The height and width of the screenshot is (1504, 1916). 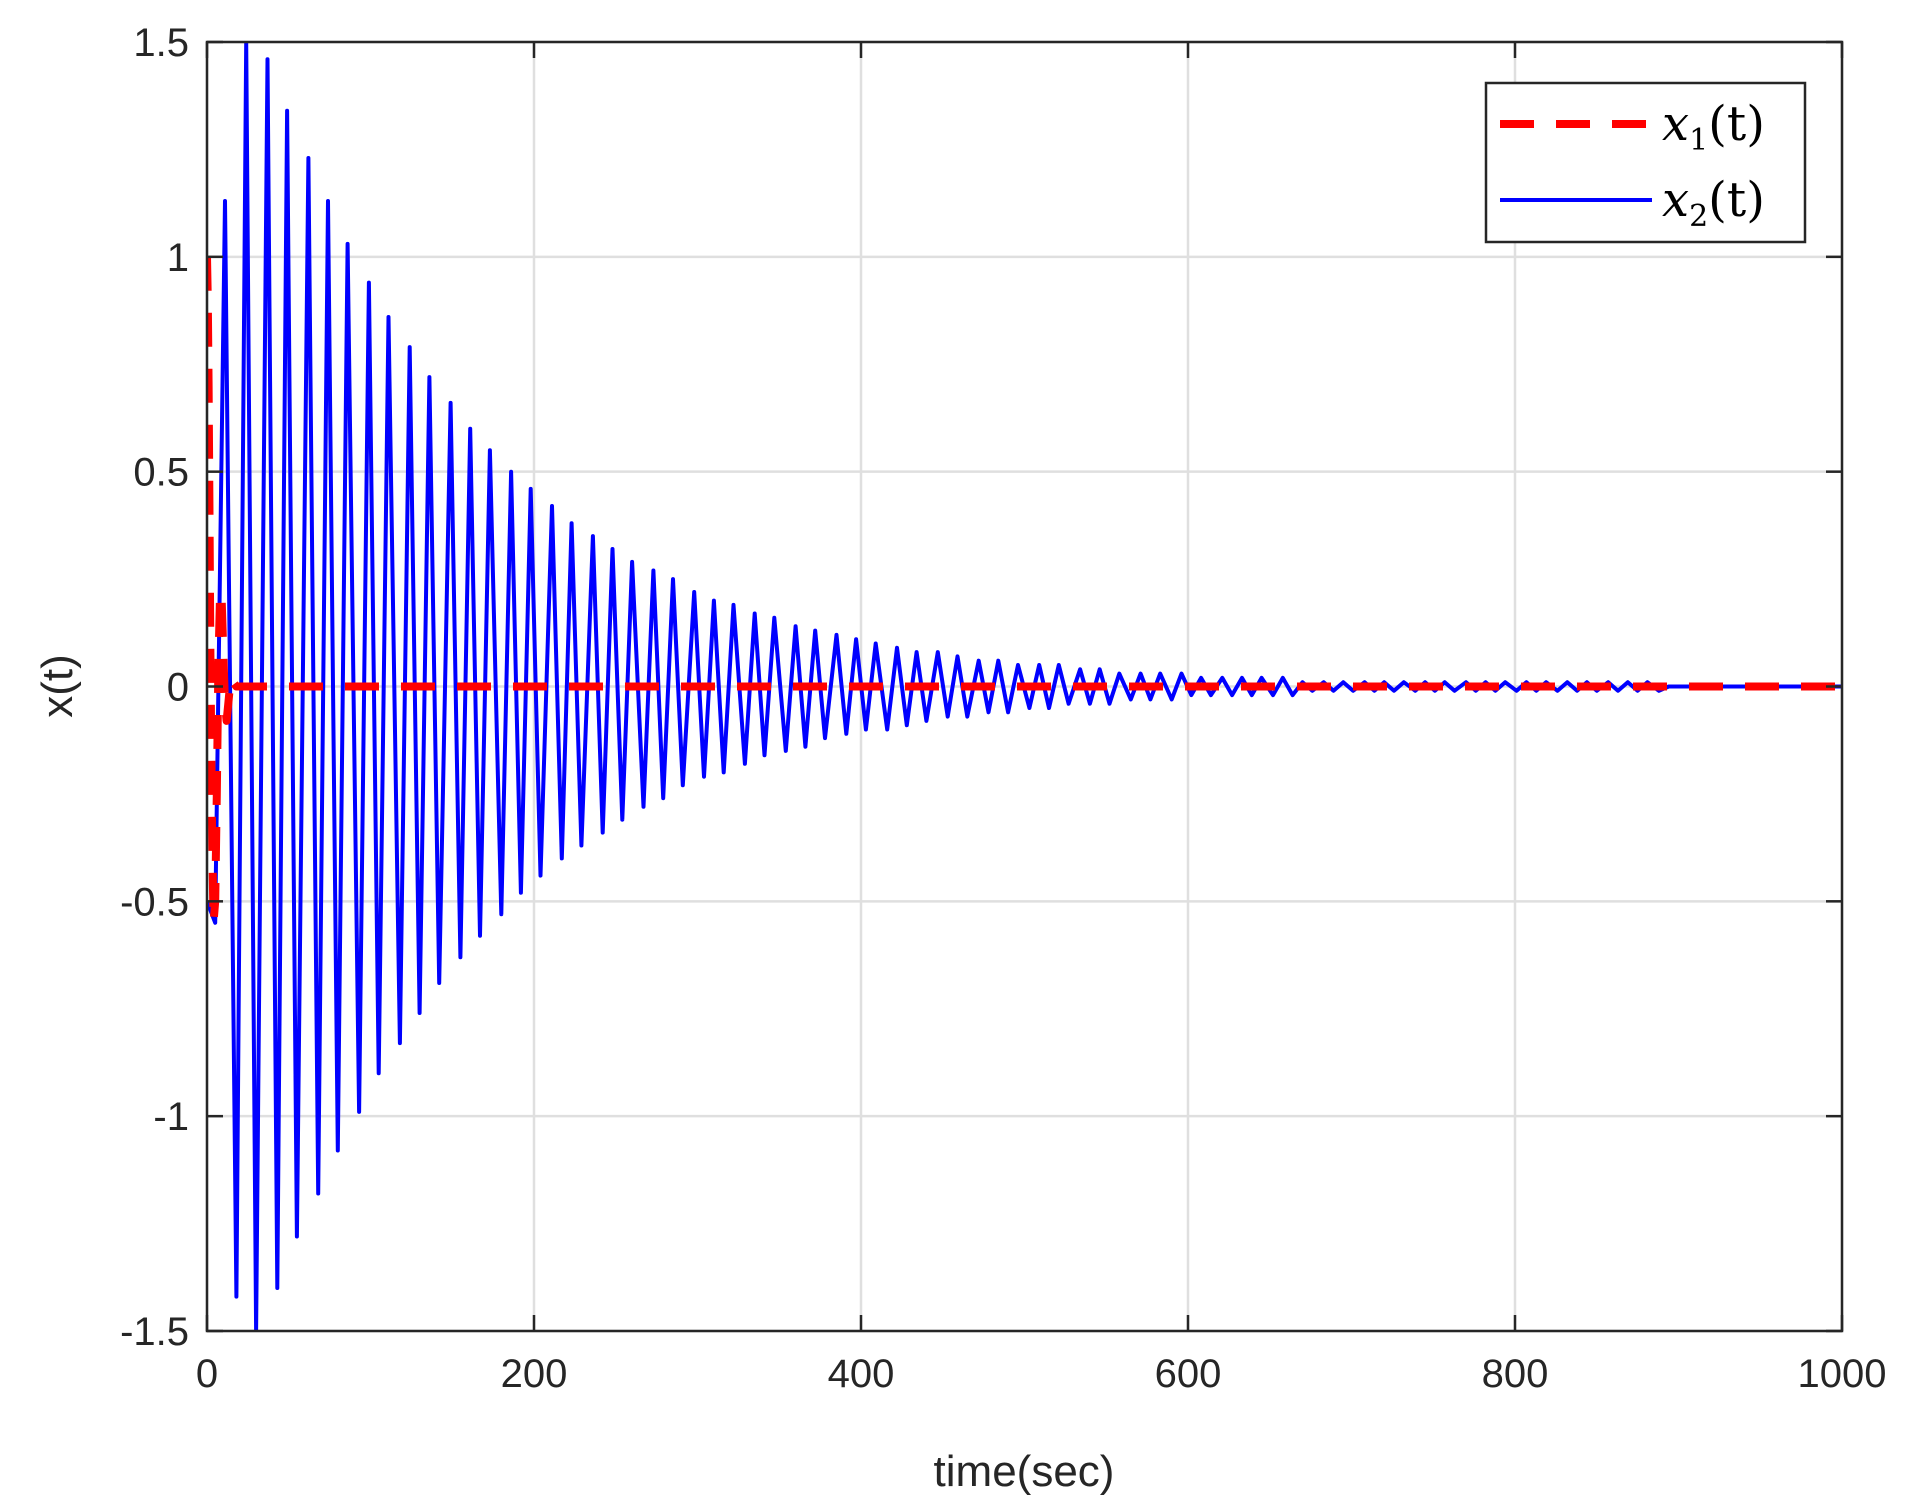 What do you see at coordinates (534, 1374) in the screenshot?
I see `x-tick-label: 200` at bounding box center [534, 1374].